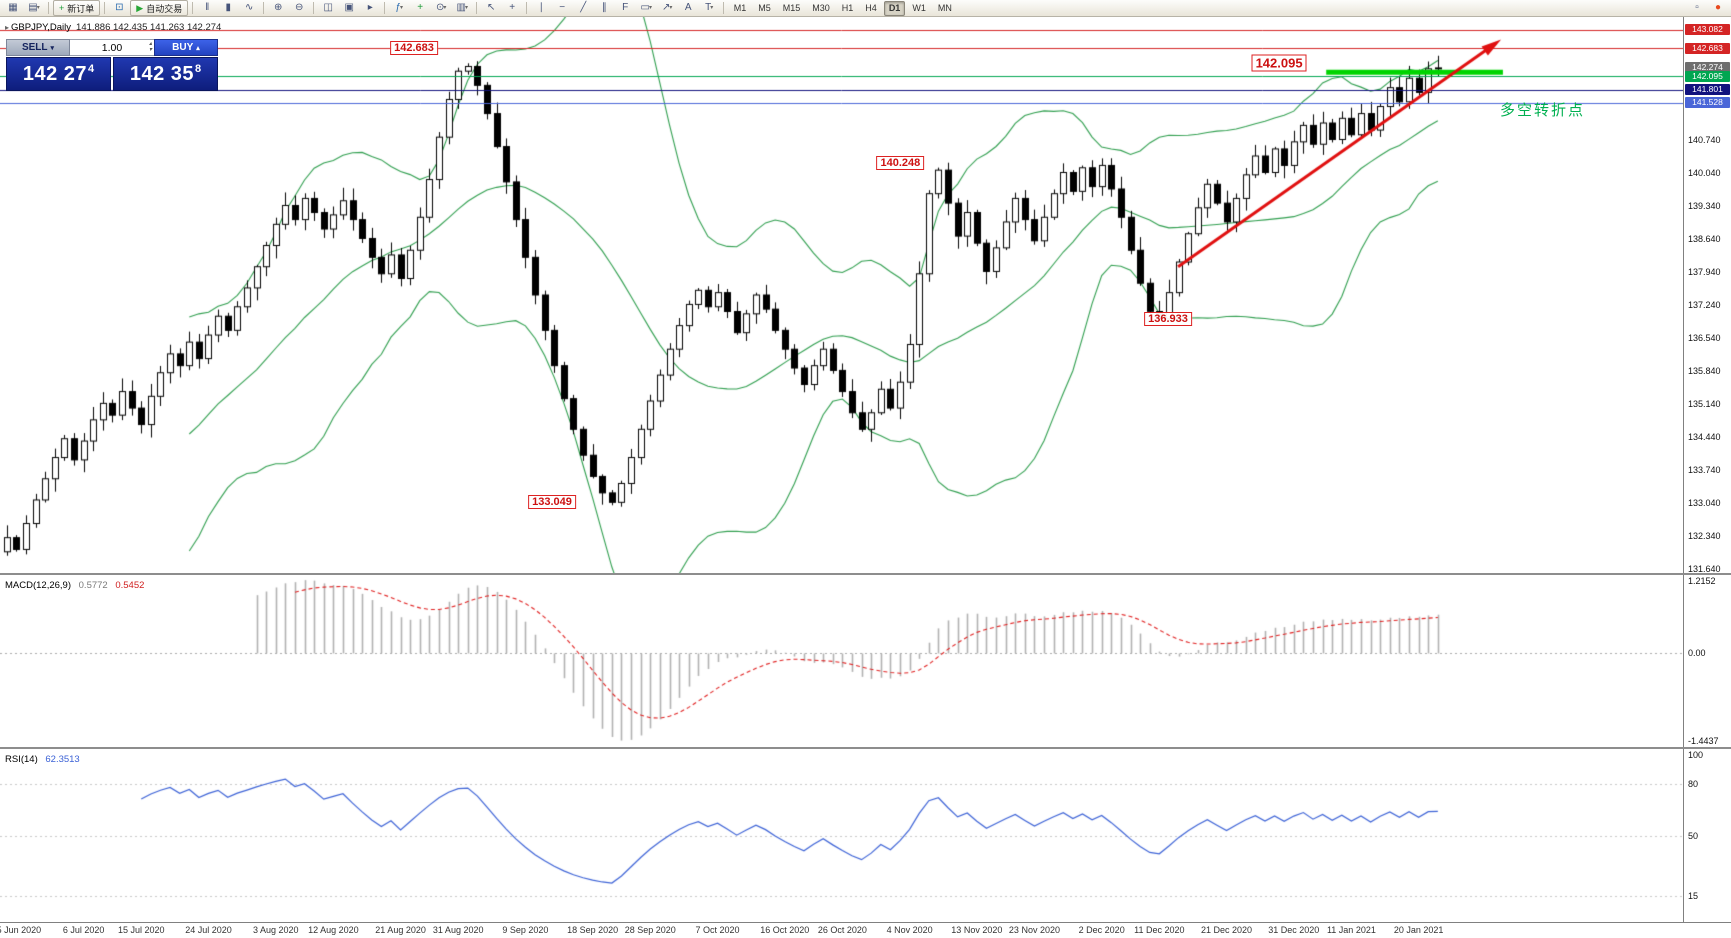 This screenshot has width=1731, height=938. What do you see at coordinates (74, 585) in the screenshot?
I see `macd-label: MACD(12,26,9) 0.5772 0.5452` at bounding box center [74, 585].